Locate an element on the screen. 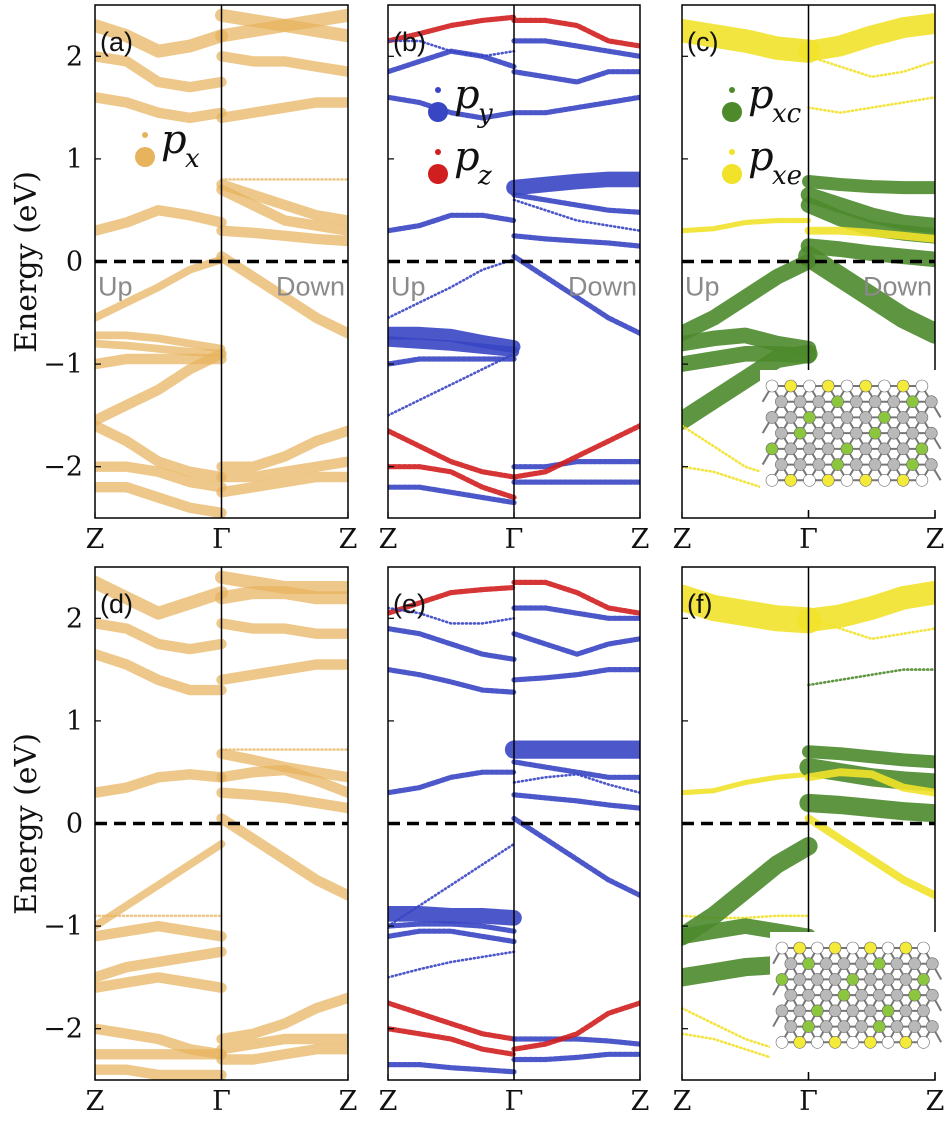 This screenshot has height=1121, width=947. panel-label: (a) is located at coordinates (116, 42).